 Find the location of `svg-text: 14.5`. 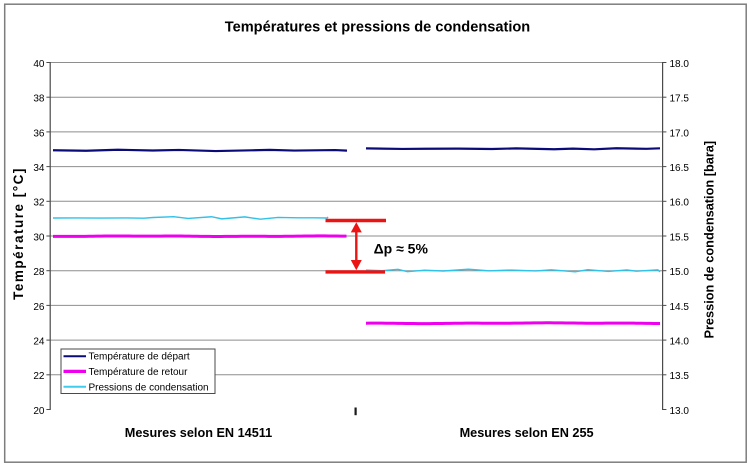

svg-text: 14.5 is located at coordinates (680, 307).